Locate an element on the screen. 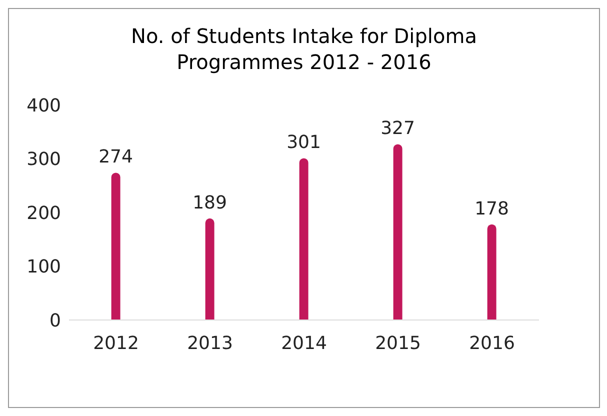 This screenshot has height=416, width=607. x-tick-label: 2012 is located at coordinates (116, 343).